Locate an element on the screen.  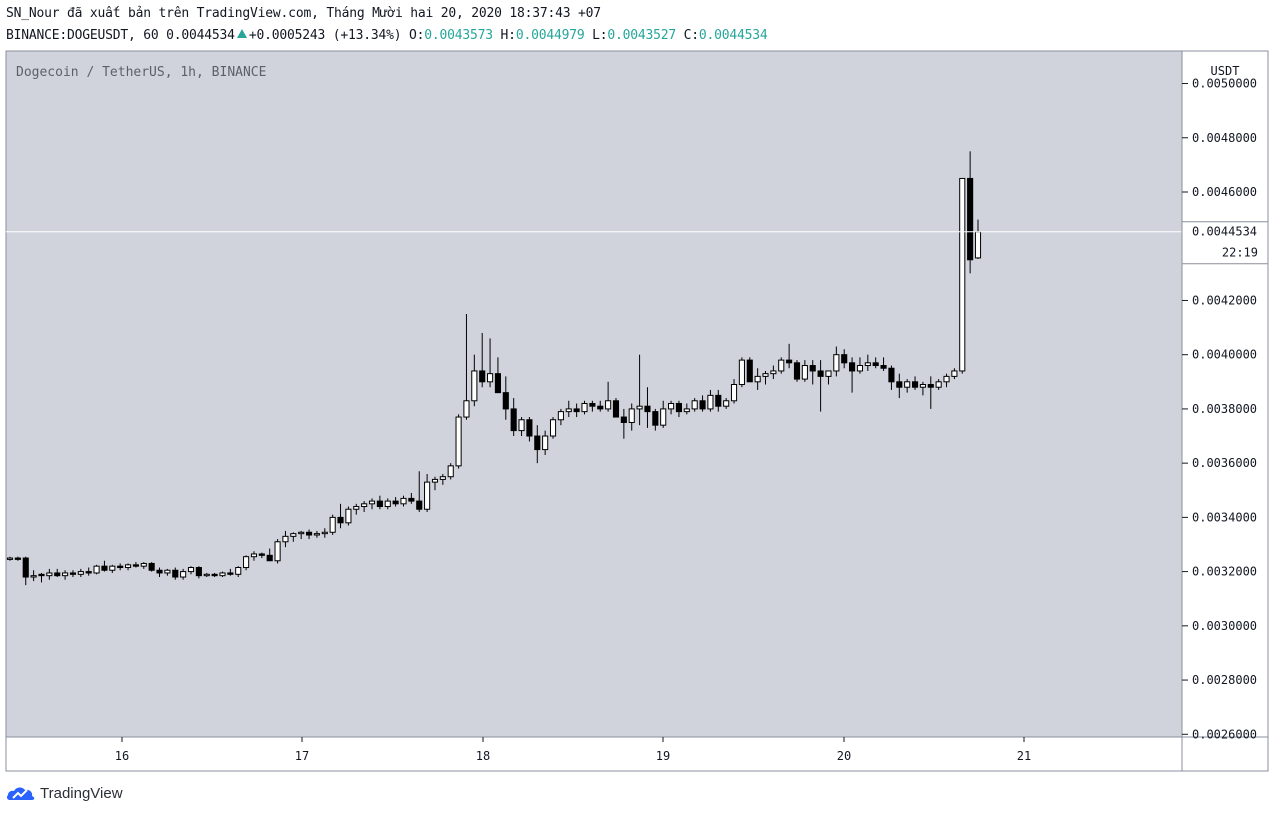
x-tick-label: 17 is located at coordinates (302, 756).